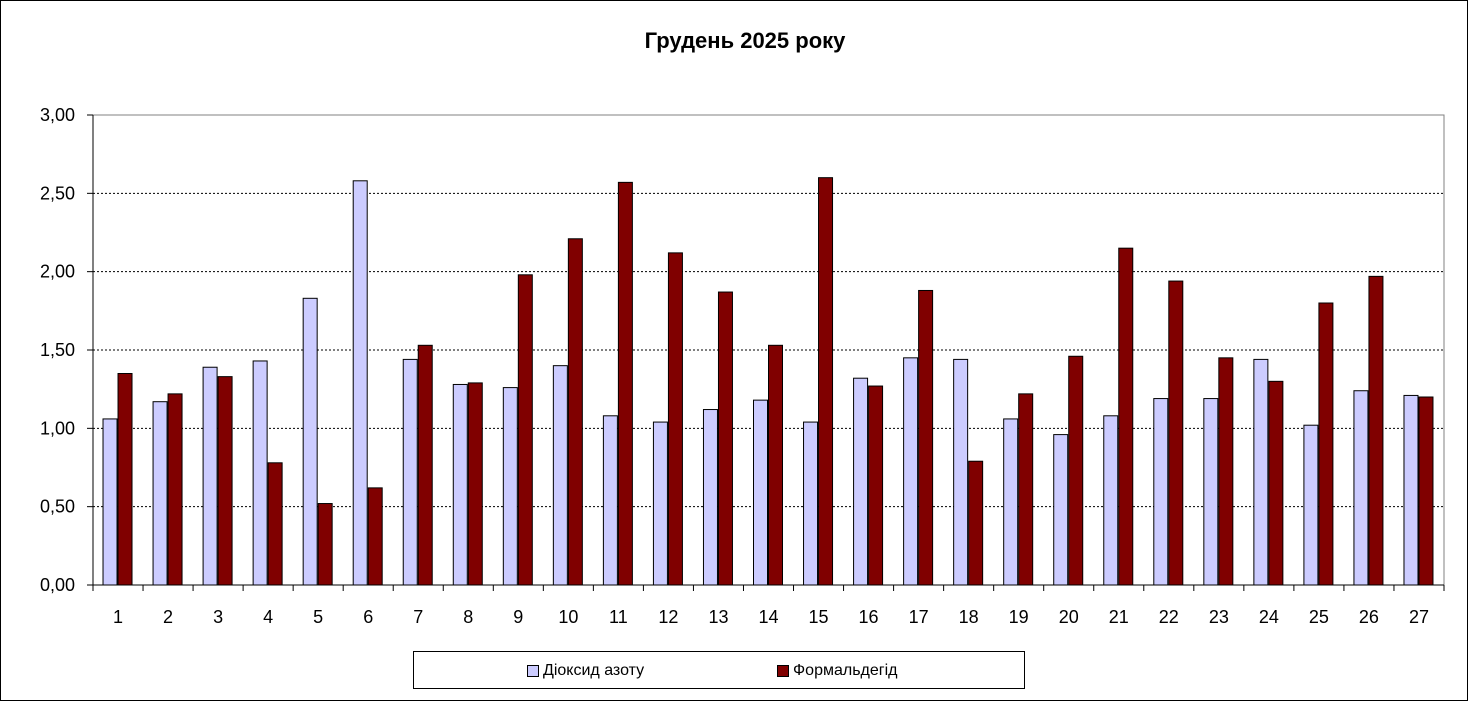 The width and height of the screenshot is (1468, 701). I want to click on x-tick-label: 27, so click(1419, 617).